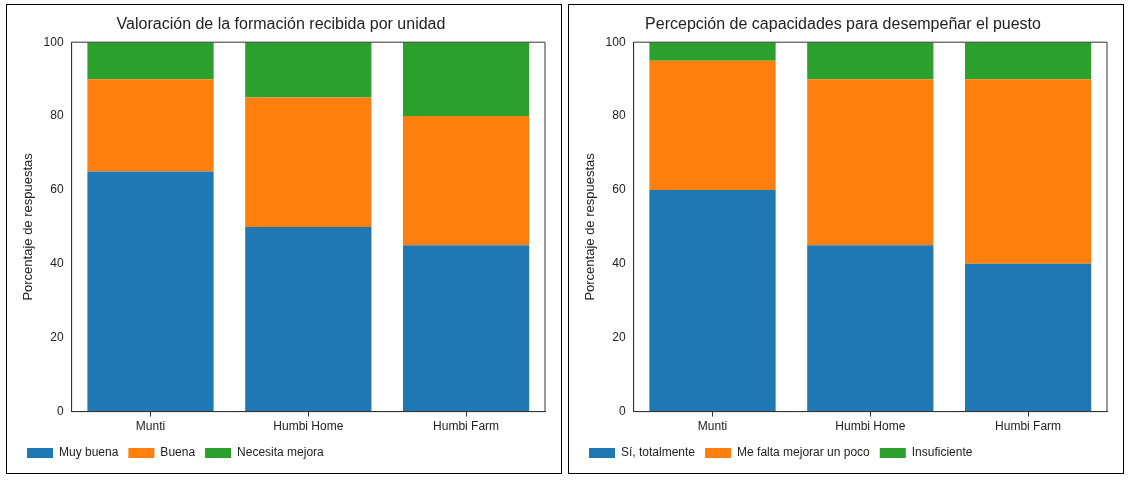 The width and height of the screenshot is (1142, 481). What do you see at coordinates (804, 452) in the screenshot?
I see `legend-label: Me falta mejorar un poco` at bounding box center [804, 452].